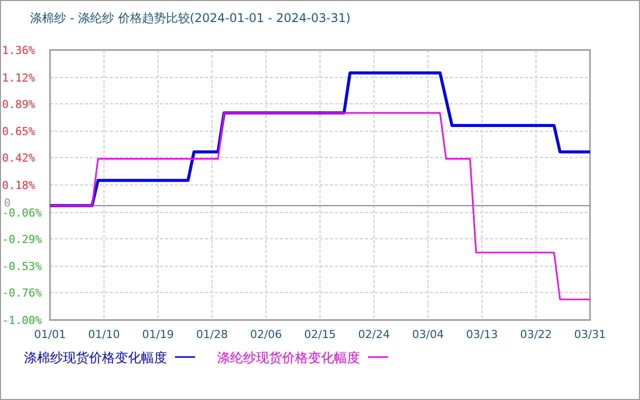 The image size is (640, 400). What do you see at coordinates (482, 334) in the screenshot?
I see `x-tick-label: 03/13` at bounding box center [482, 334].